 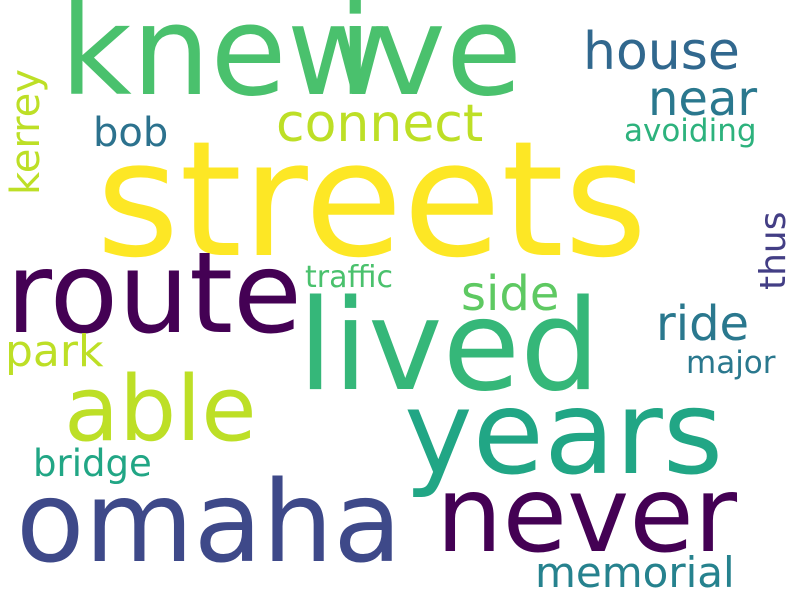 I want to click on word-ride: ride, so click(x=703, y=324).